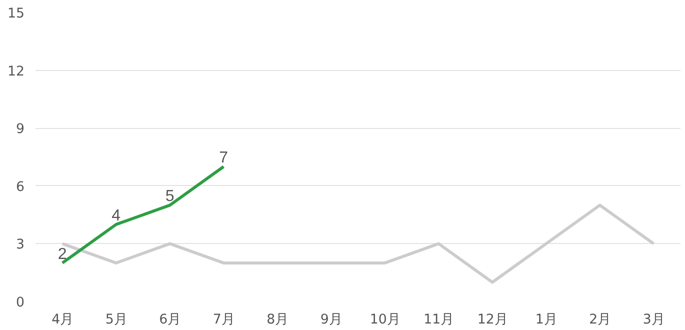  What do you see at coordinates (20, 245) in the screenshot?
I see `y-tick-label: 3` at bounding box center [20, 245].